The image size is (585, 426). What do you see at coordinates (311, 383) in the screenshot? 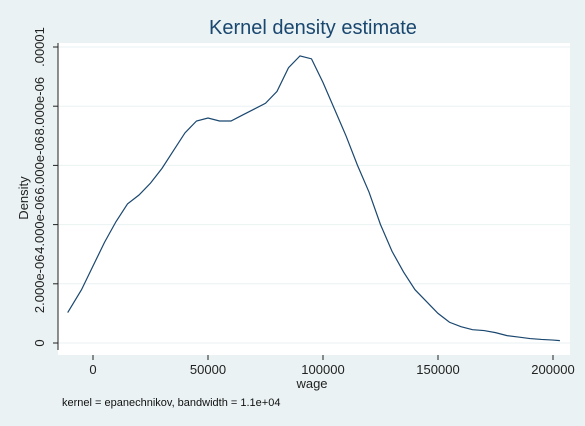
I see `x-axis-title: wage` at bounding box center [311, 383].